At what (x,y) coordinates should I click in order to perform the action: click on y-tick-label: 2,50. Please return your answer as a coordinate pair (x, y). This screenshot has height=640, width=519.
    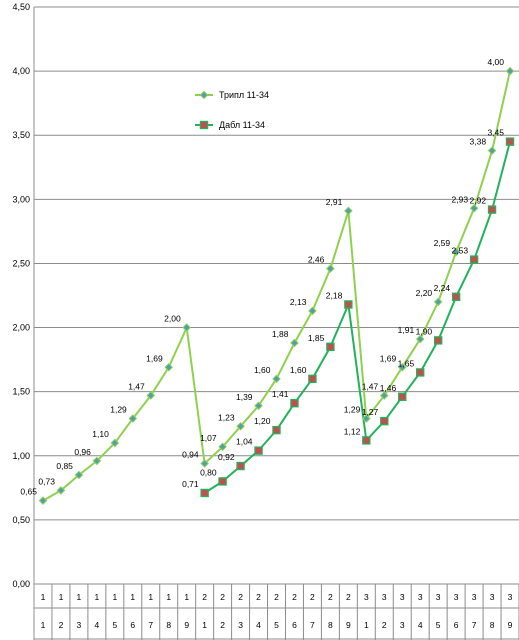
    Looking at the image, I should click on (21, 263).